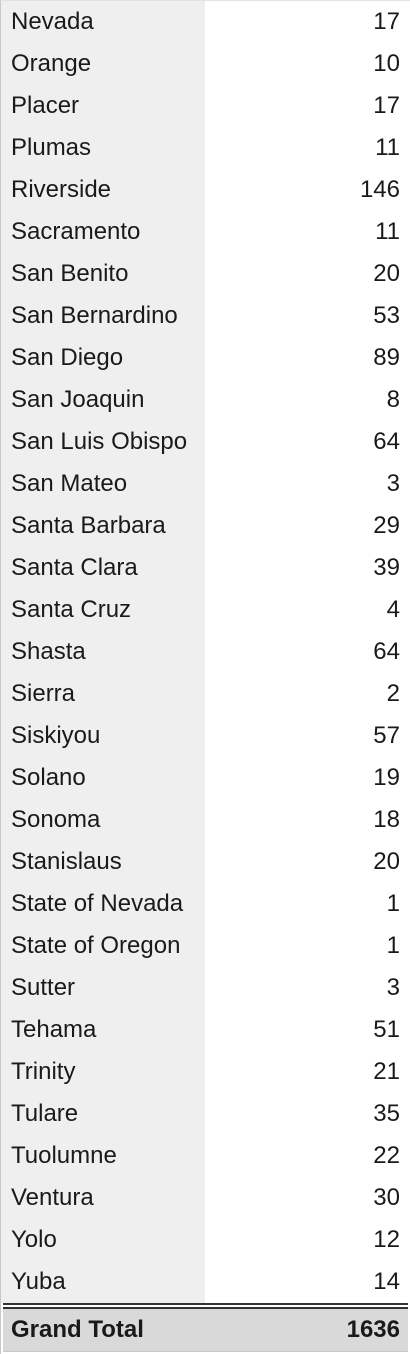 This screenshot has height=1354, width=410. Describe the element at coordinates (103, 22) in the screenshot. I see `county-name-cell: Nevada` at that location.